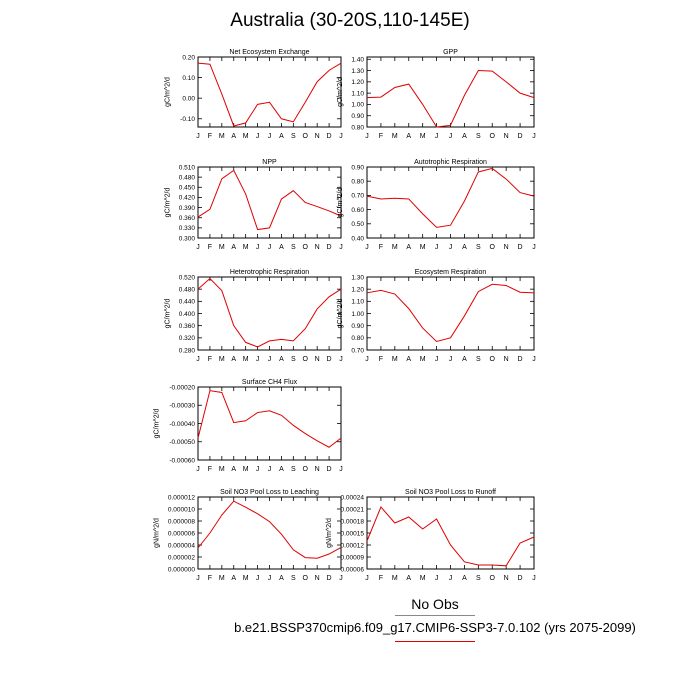  Describe the element at coordinates (293, 136) in the screenshot. I see `chart-0-xtick-label: S` at that location.